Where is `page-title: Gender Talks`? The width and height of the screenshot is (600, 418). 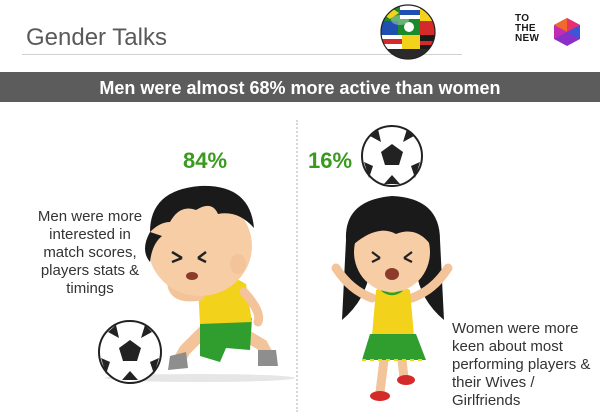 page-title: Gender Talks is located at coordinates (96, 37).